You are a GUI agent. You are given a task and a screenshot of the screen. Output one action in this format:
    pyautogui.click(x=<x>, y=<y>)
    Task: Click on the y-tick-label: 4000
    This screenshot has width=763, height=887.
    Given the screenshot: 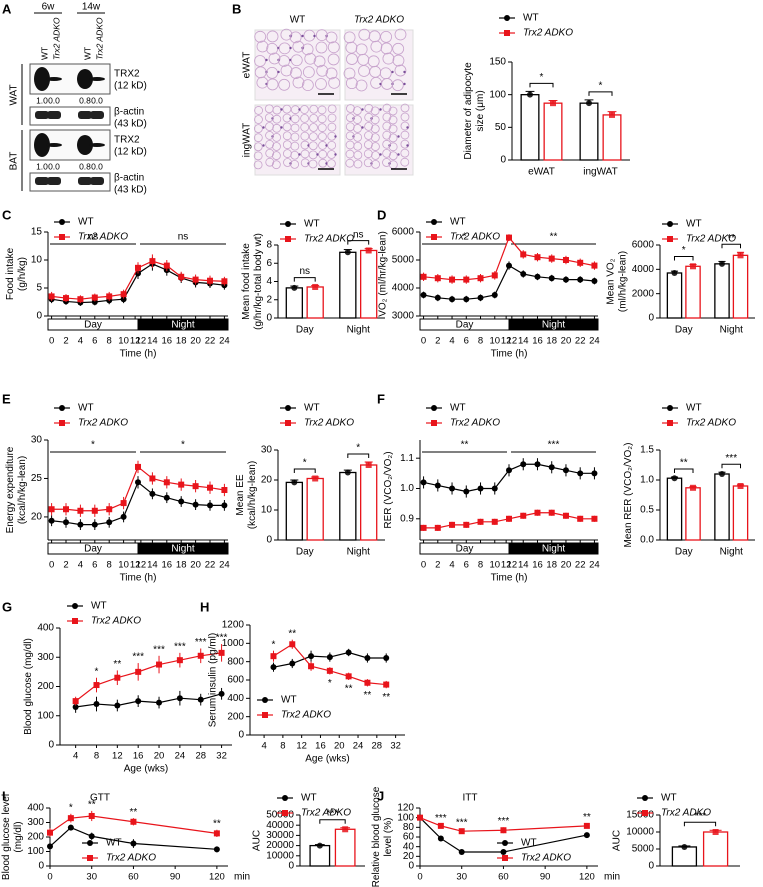 What is the action you would take?
    pyautogui.click(x=643, y=269)
    